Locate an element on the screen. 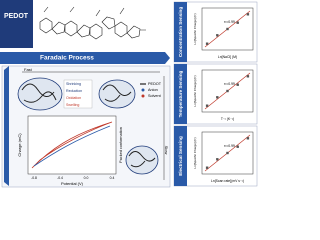 Image resolution: width=320 pixels, height=240 pixels. blob-packed is located at coordinates (142, 160).